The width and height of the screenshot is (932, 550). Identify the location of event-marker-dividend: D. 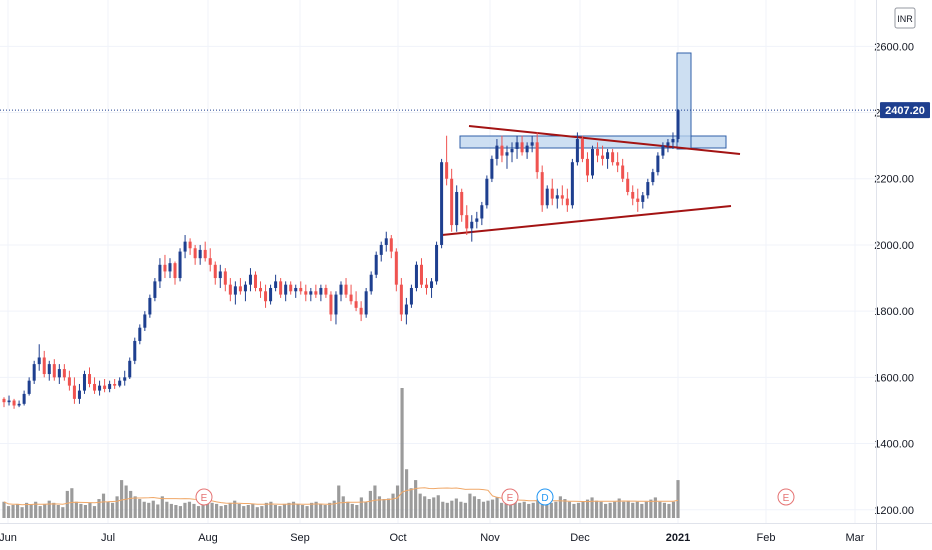
(545, 497).